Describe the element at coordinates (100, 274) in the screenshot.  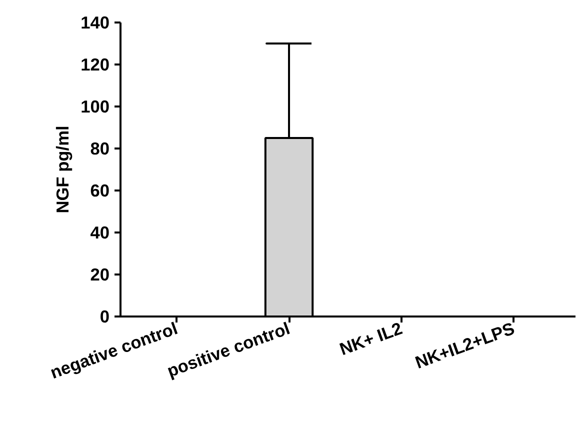
I see `y-tick-label: 20` at that location.